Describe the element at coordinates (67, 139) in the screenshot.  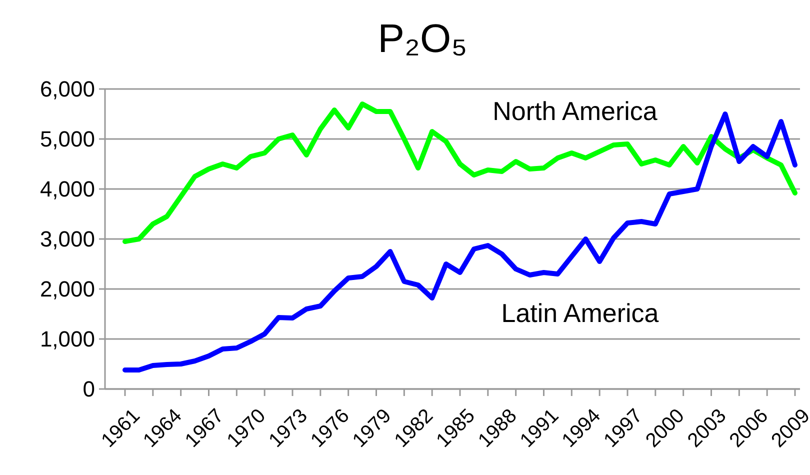
I see `y-tick-label: 5,000` at that location.